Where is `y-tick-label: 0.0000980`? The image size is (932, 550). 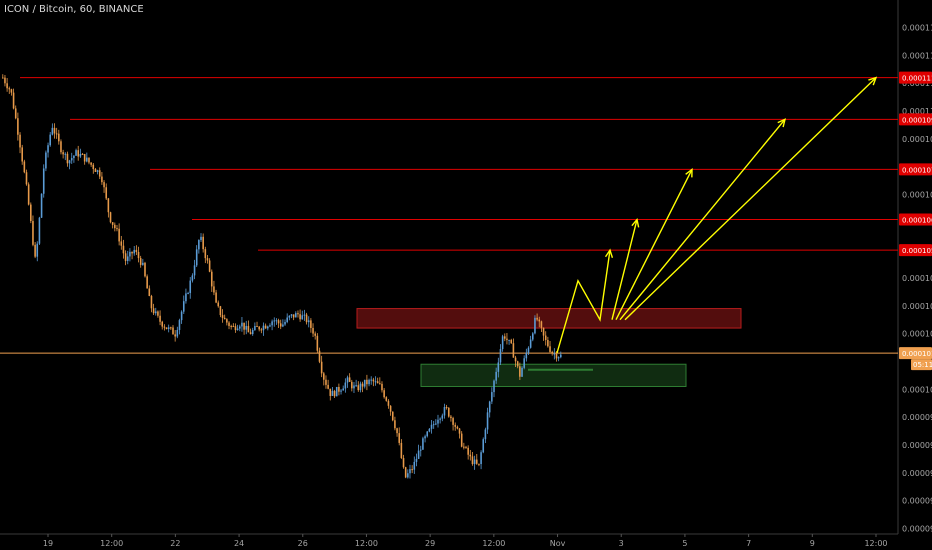 y-tick-label: 0.0000980 is located at coordinates (917, 445).